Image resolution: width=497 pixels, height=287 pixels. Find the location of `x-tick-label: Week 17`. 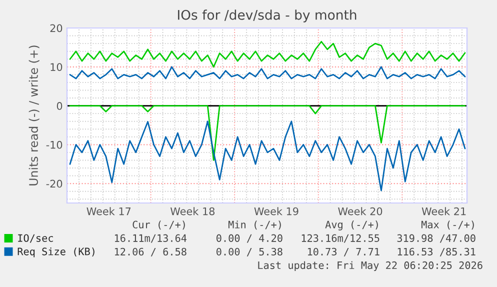

x-tick-label: Week 17 is located at coordinates (108, 211).